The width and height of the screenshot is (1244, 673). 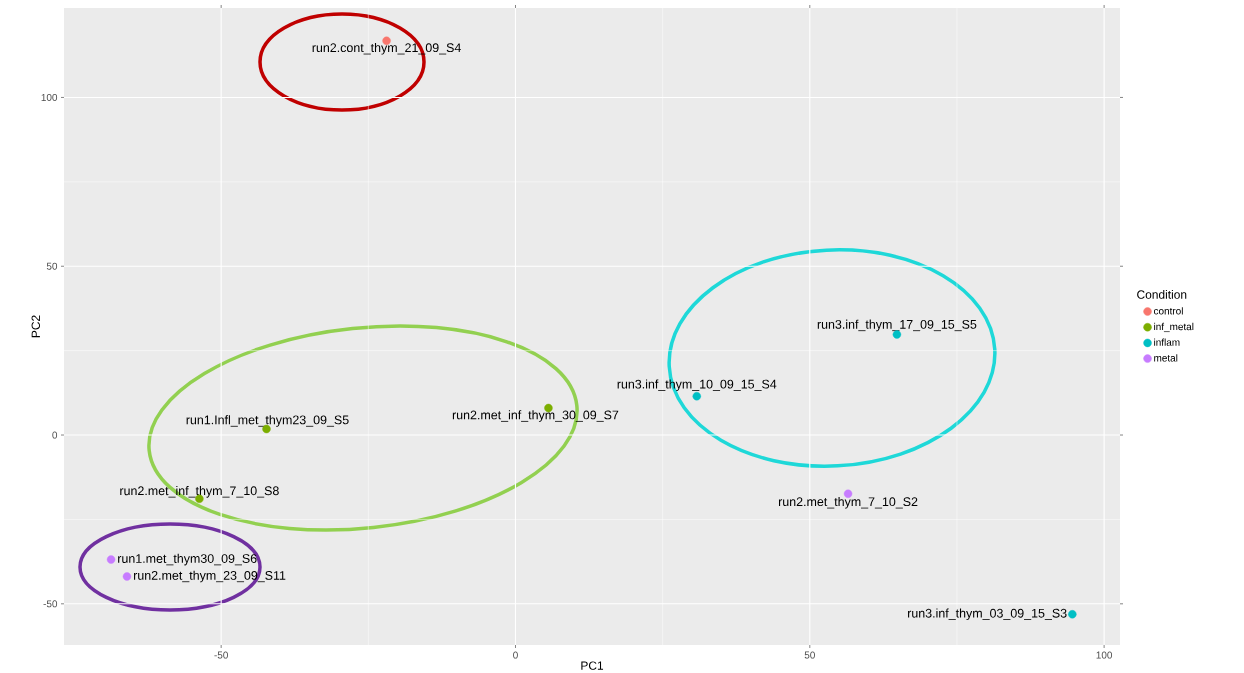 What do you see at coordinates (515, 655) in the screenshot?
I see `x-tick-label: 0` at bounding box center [515, 655].